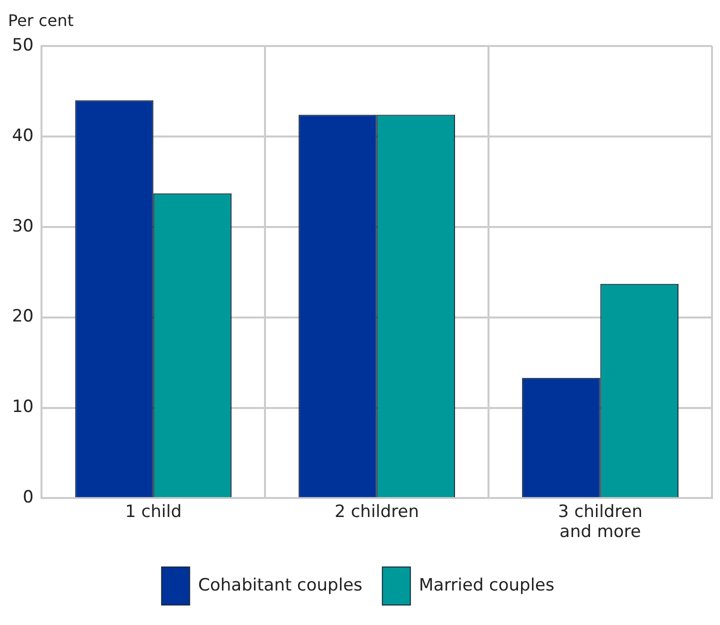 The height and width of the screenshot is (625, 720). Describe the element at coordinates (23, 136) in the screenshot. I see `y-tick-label: 40` at that location.